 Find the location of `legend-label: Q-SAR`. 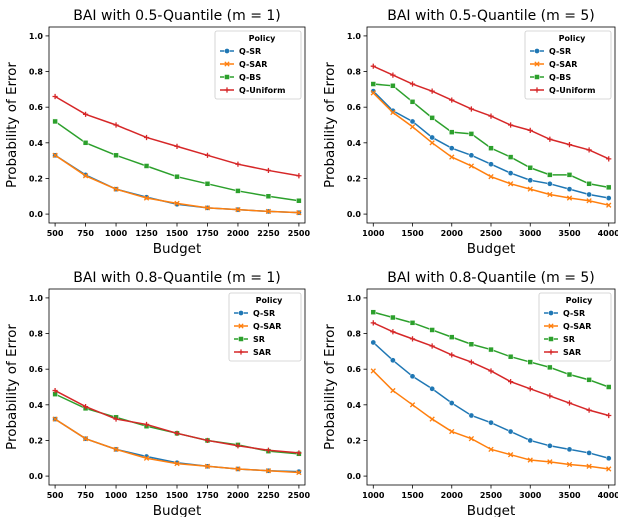

legend-label: Q-SAR is located at coordinates (577, 326).